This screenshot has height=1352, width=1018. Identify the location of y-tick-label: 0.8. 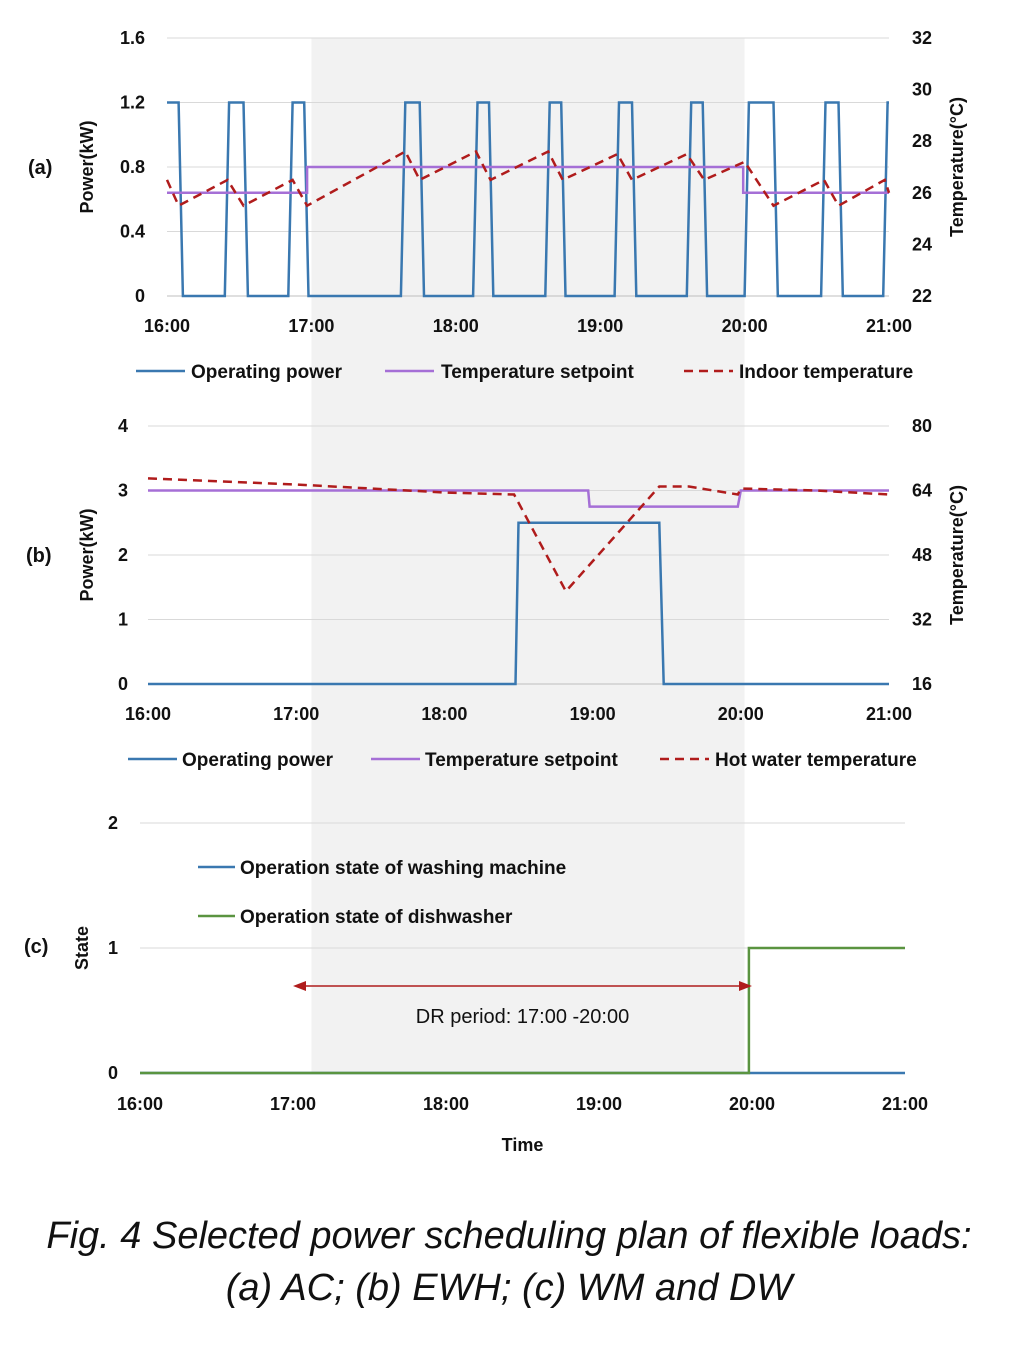
(132, 167).